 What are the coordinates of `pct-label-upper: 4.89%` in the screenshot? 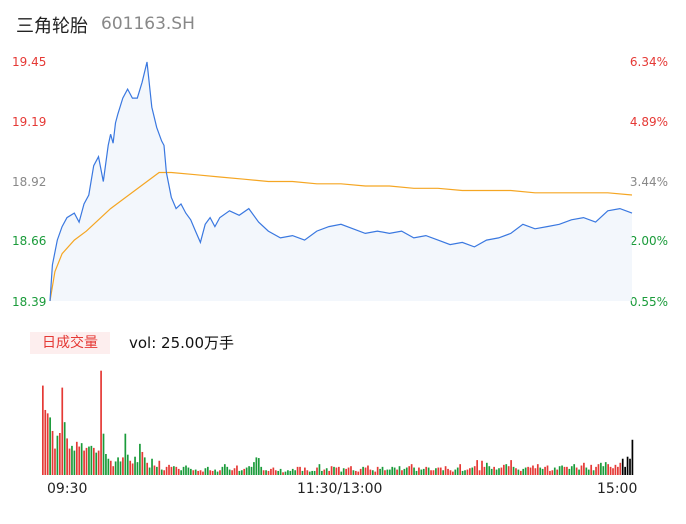 It's located at (648, 122).